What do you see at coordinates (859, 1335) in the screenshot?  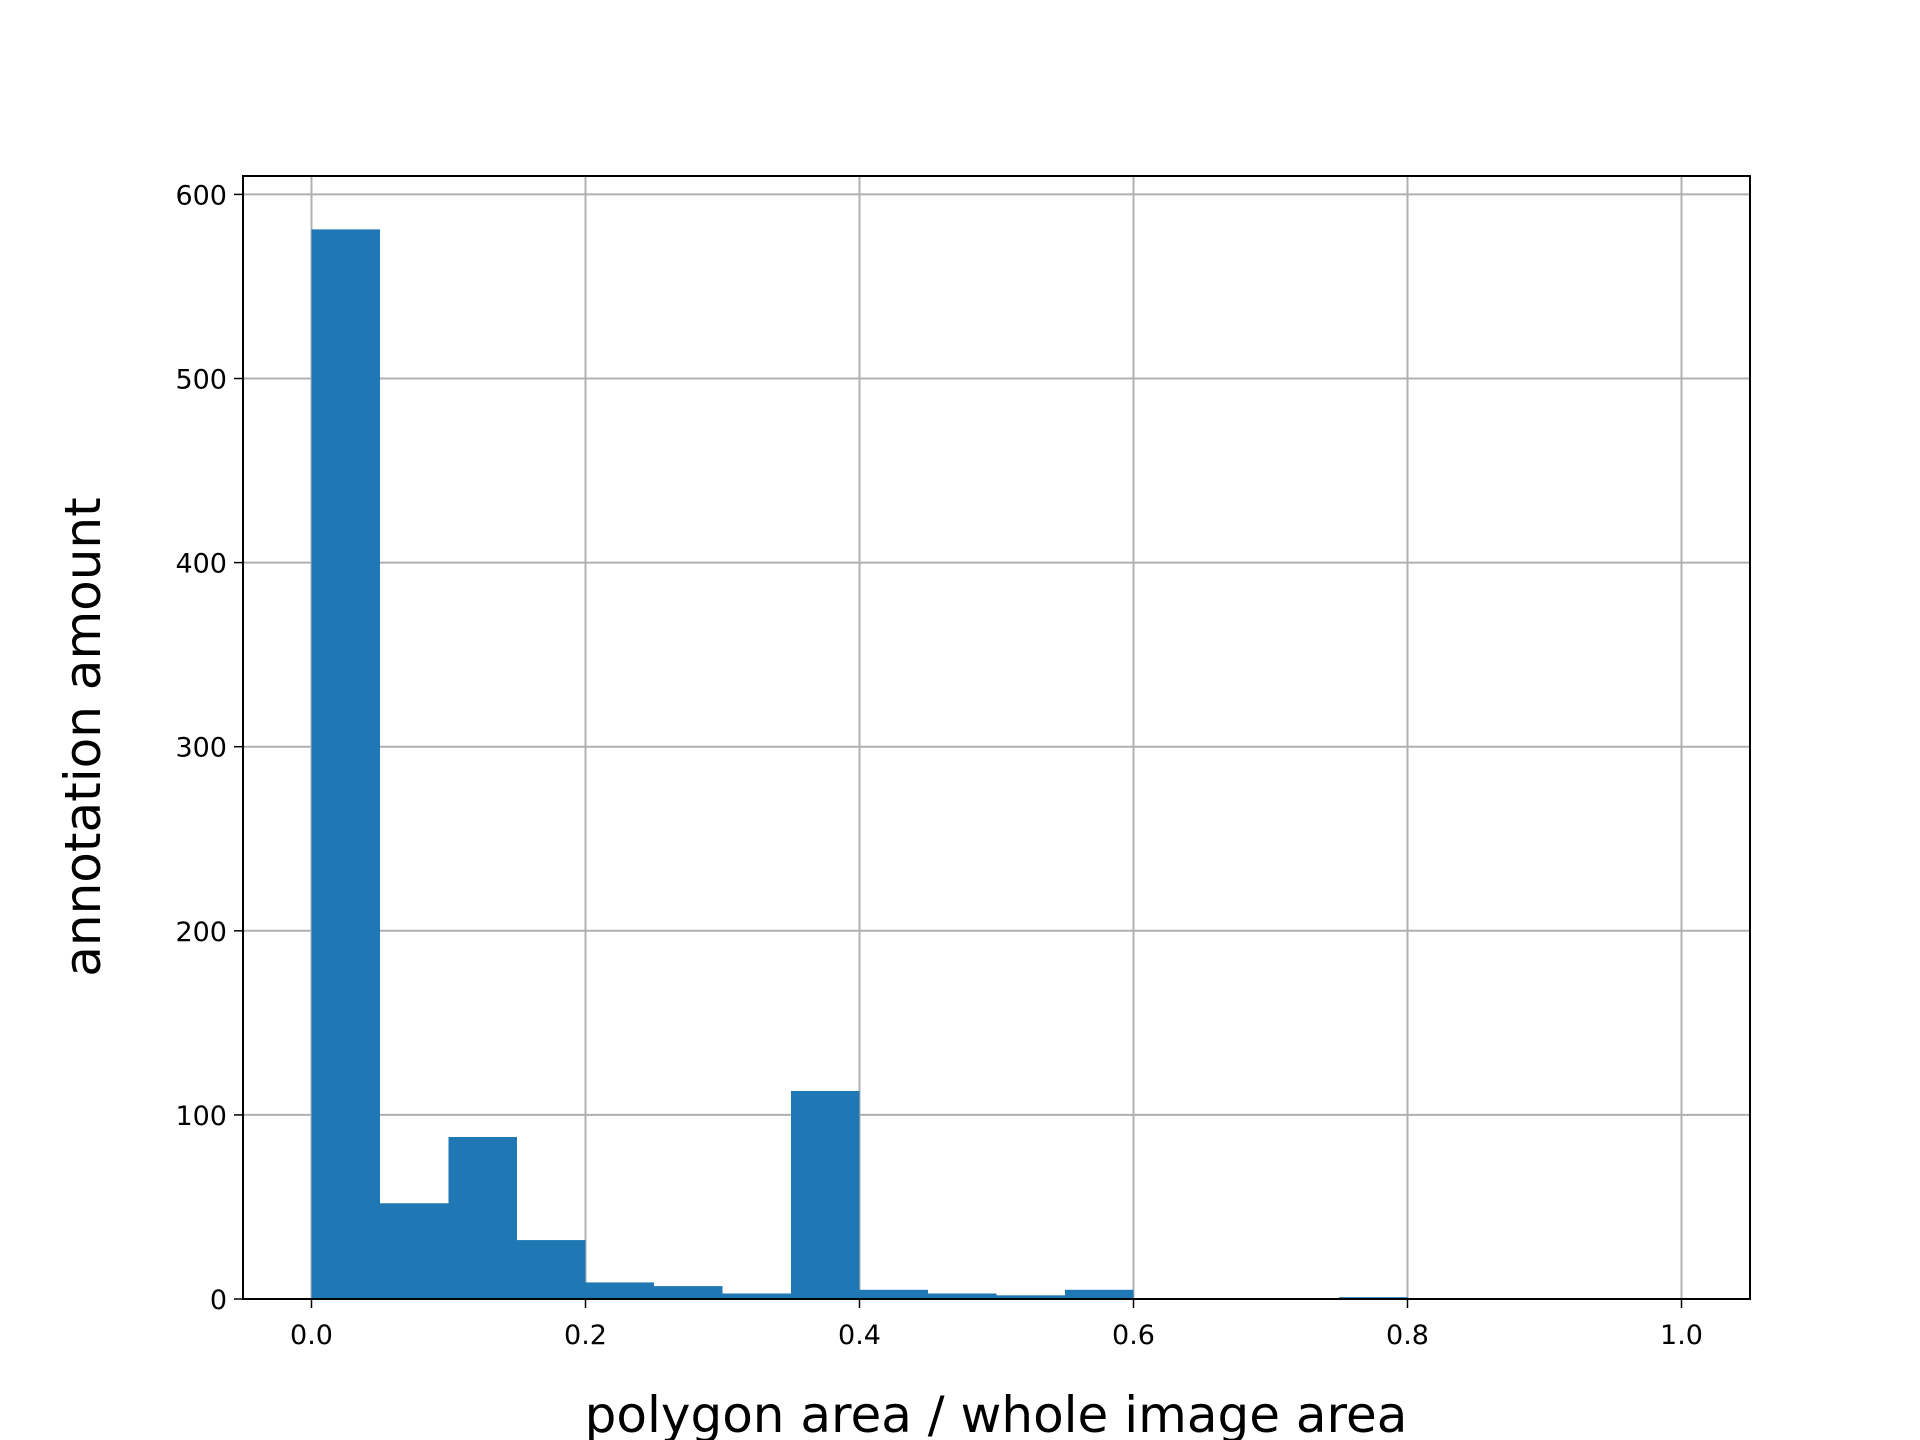 I see `x-tick-label: 0.4` at bounding box center [859, 1335].